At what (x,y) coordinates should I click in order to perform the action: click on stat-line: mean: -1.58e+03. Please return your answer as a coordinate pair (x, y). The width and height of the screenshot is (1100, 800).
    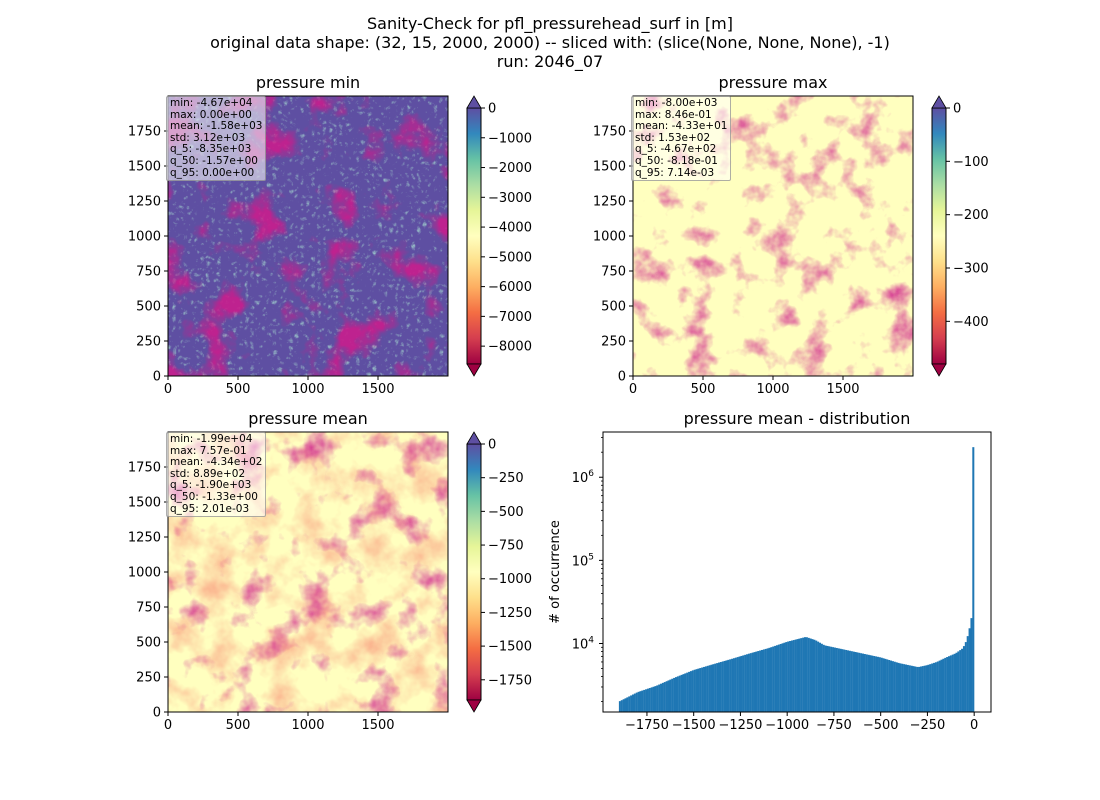
    Looking at the image, I should click on (216, 126).